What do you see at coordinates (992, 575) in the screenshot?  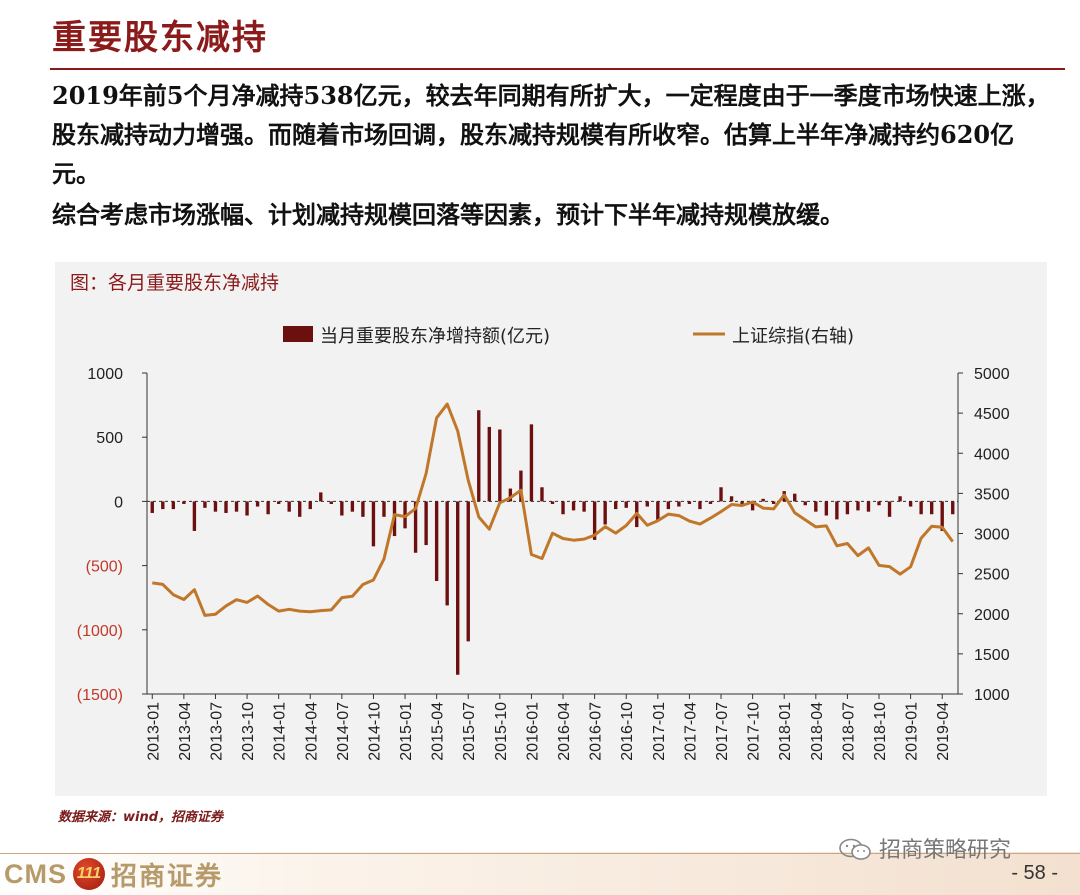 I see `right-tick-label: 2500` at bounding box center [992, 575].